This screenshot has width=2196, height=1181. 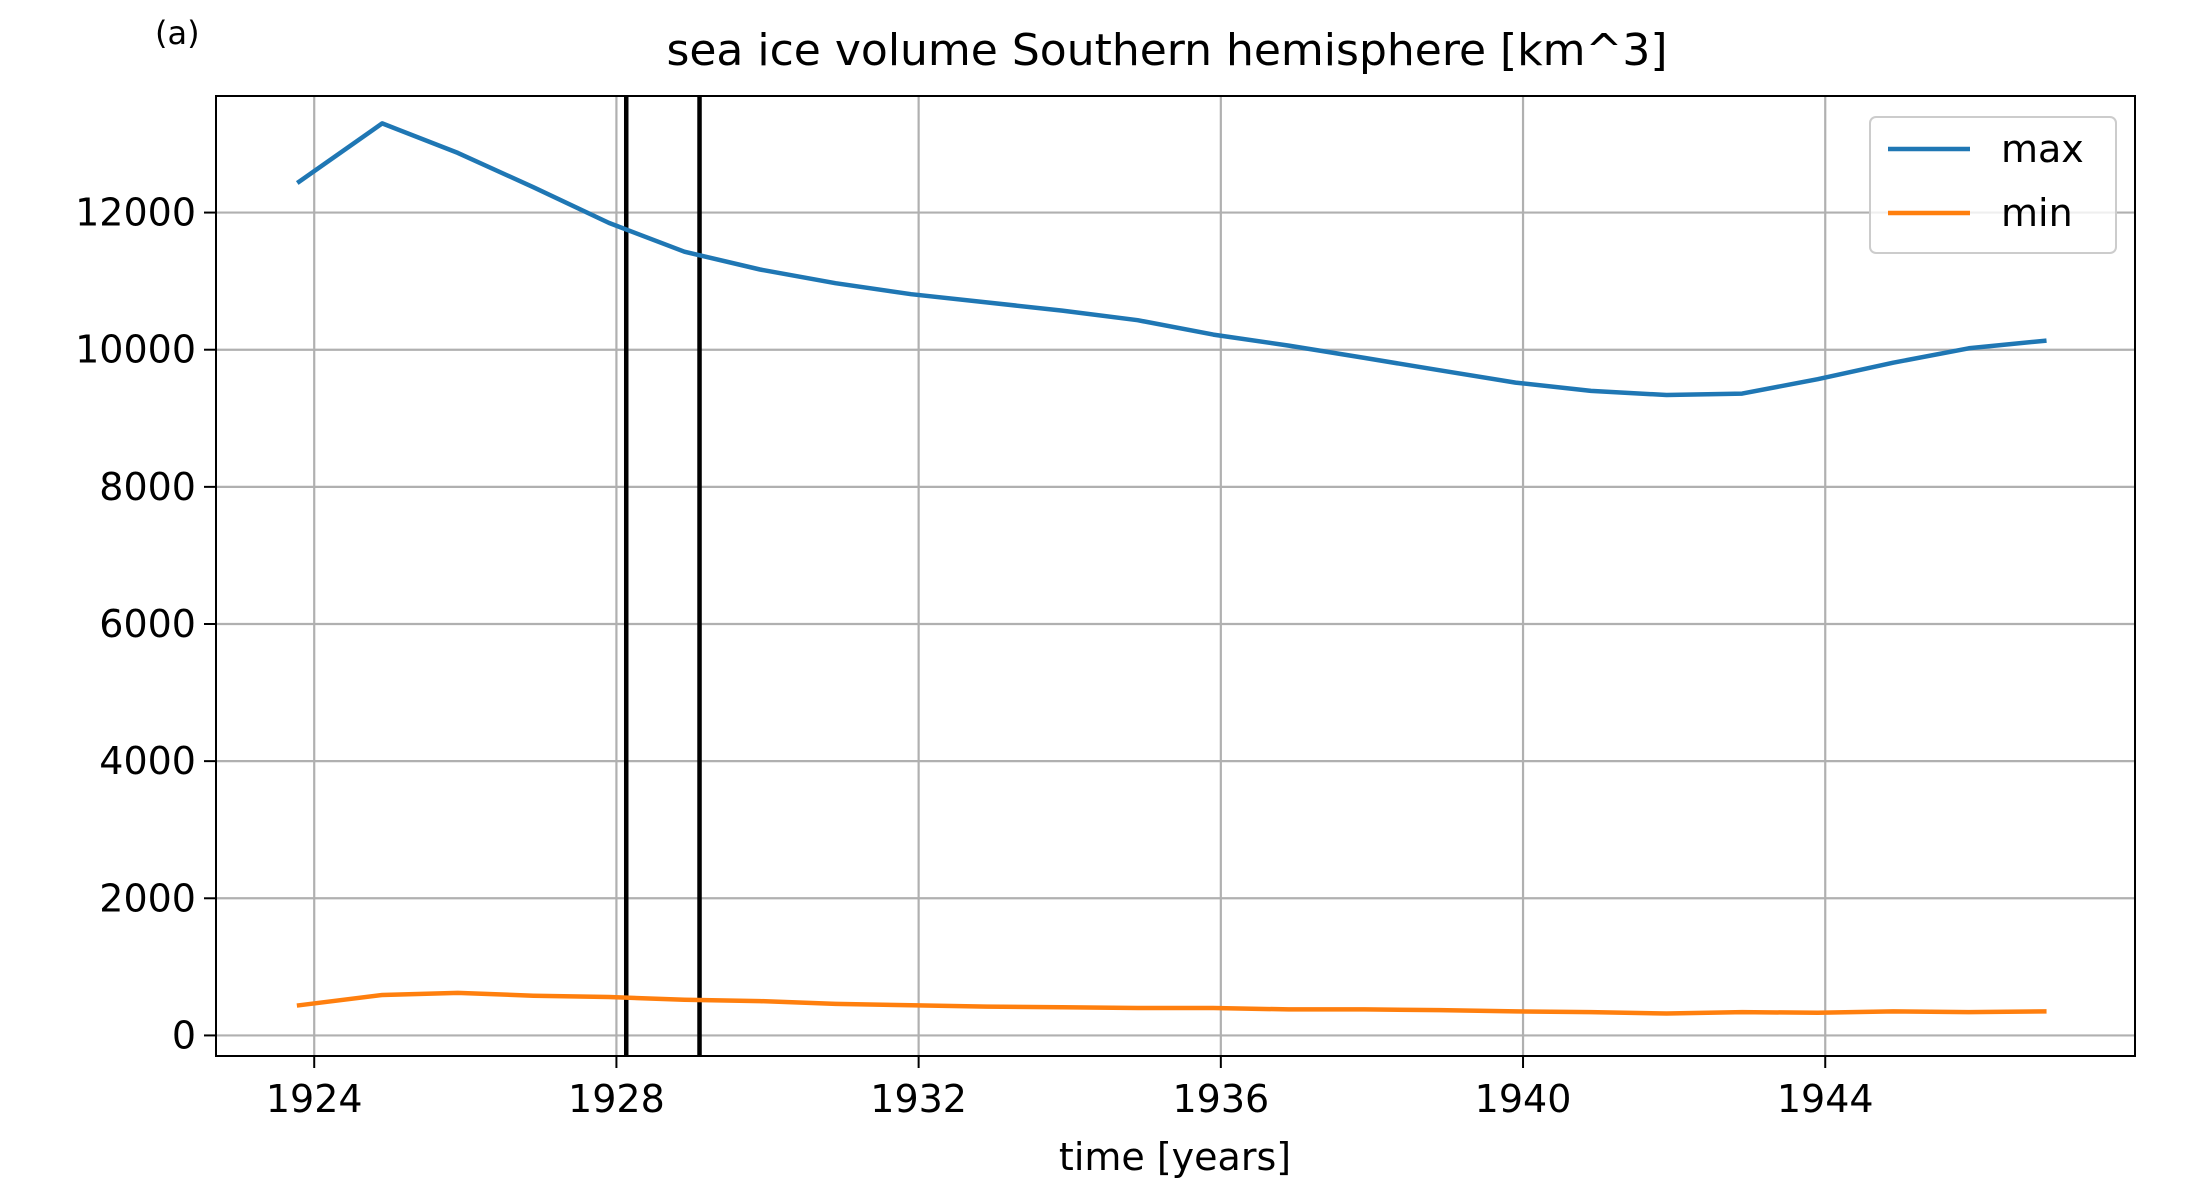 I want to click on y-tick-label: 4000, so click(x=147, y=761).